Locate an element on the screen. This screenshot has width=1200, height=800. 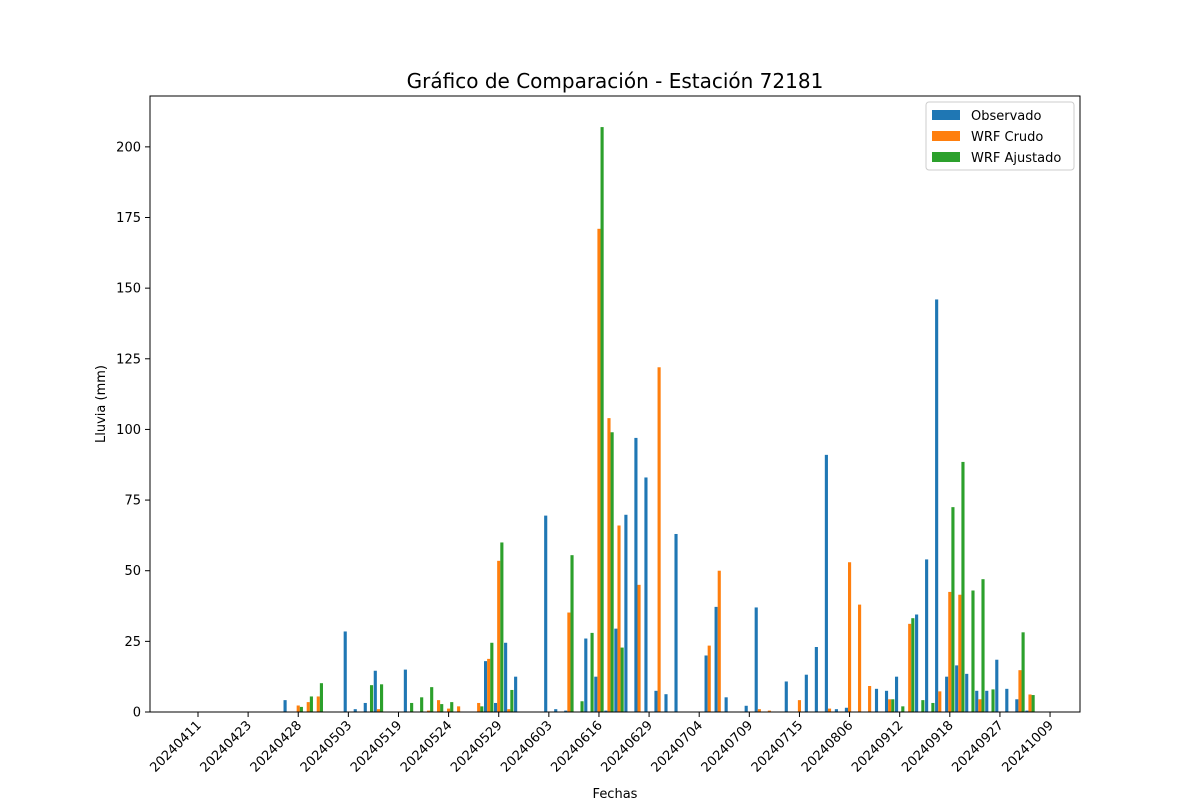
y-tick-label: 125 is located at coordinates (128, 359).